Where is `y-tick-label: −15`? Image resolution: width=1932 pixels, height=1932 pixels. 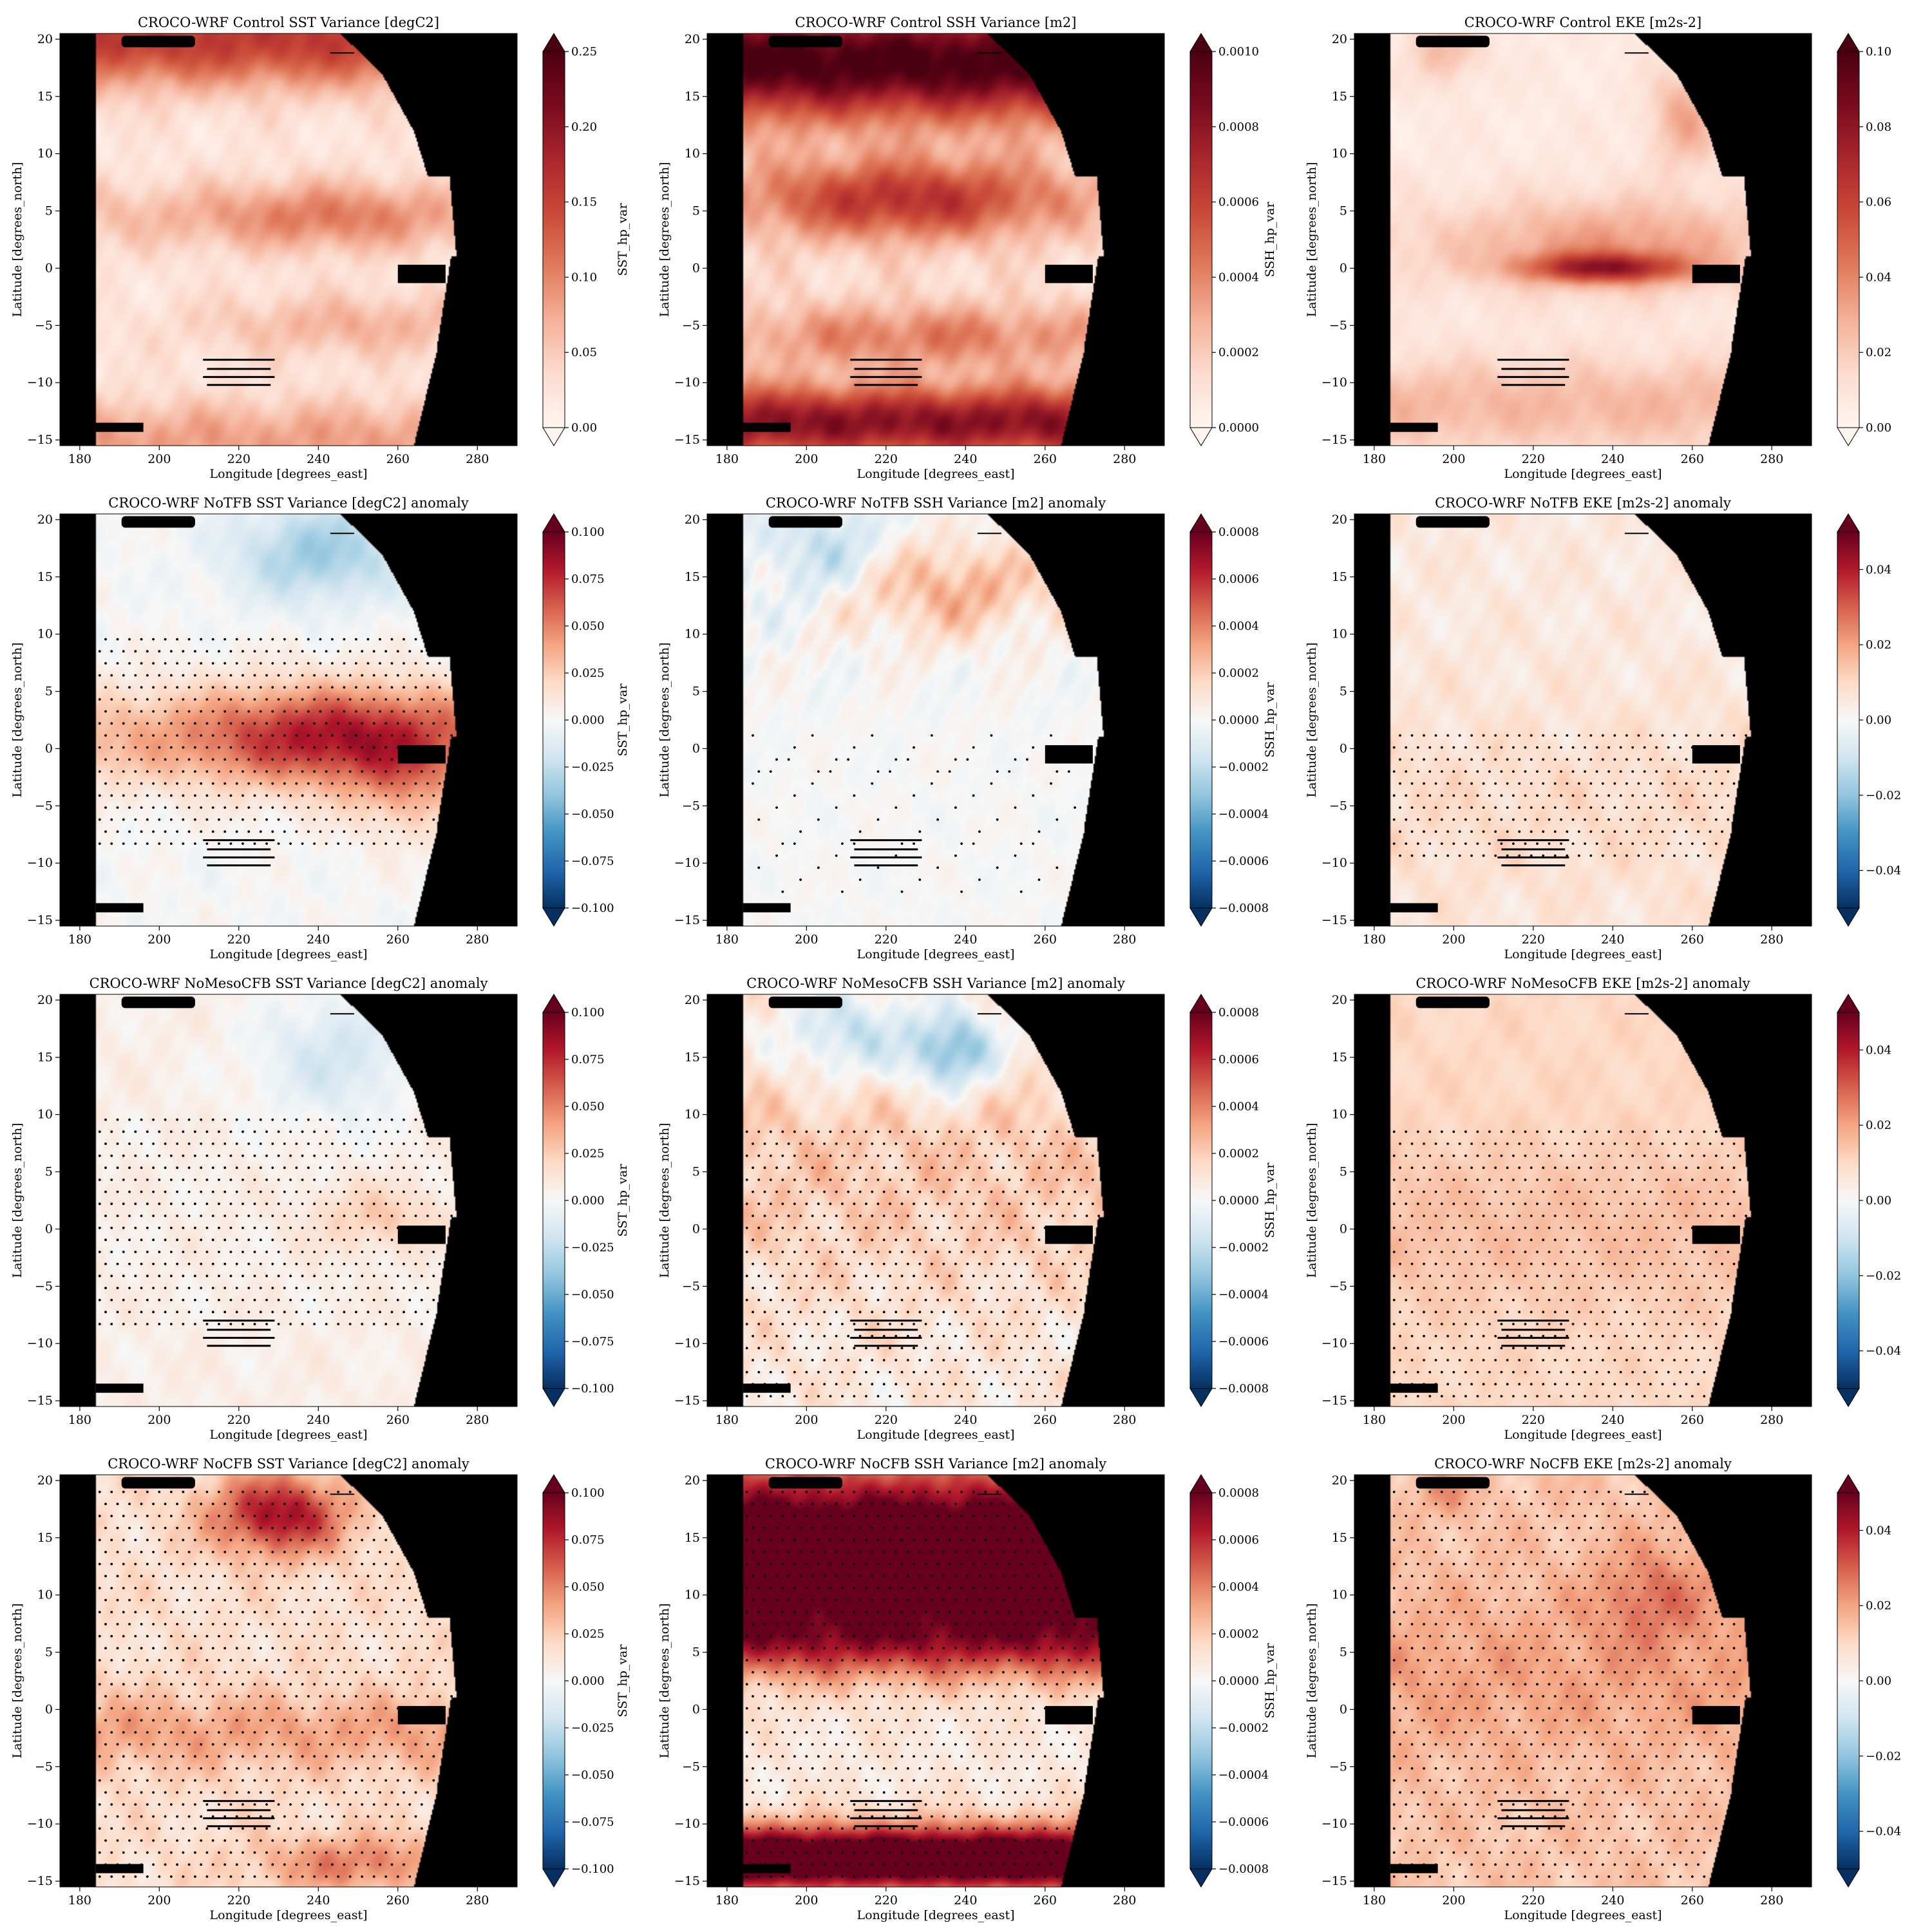 y-tick-label: −15 is located at coordinates (1334, 1401).